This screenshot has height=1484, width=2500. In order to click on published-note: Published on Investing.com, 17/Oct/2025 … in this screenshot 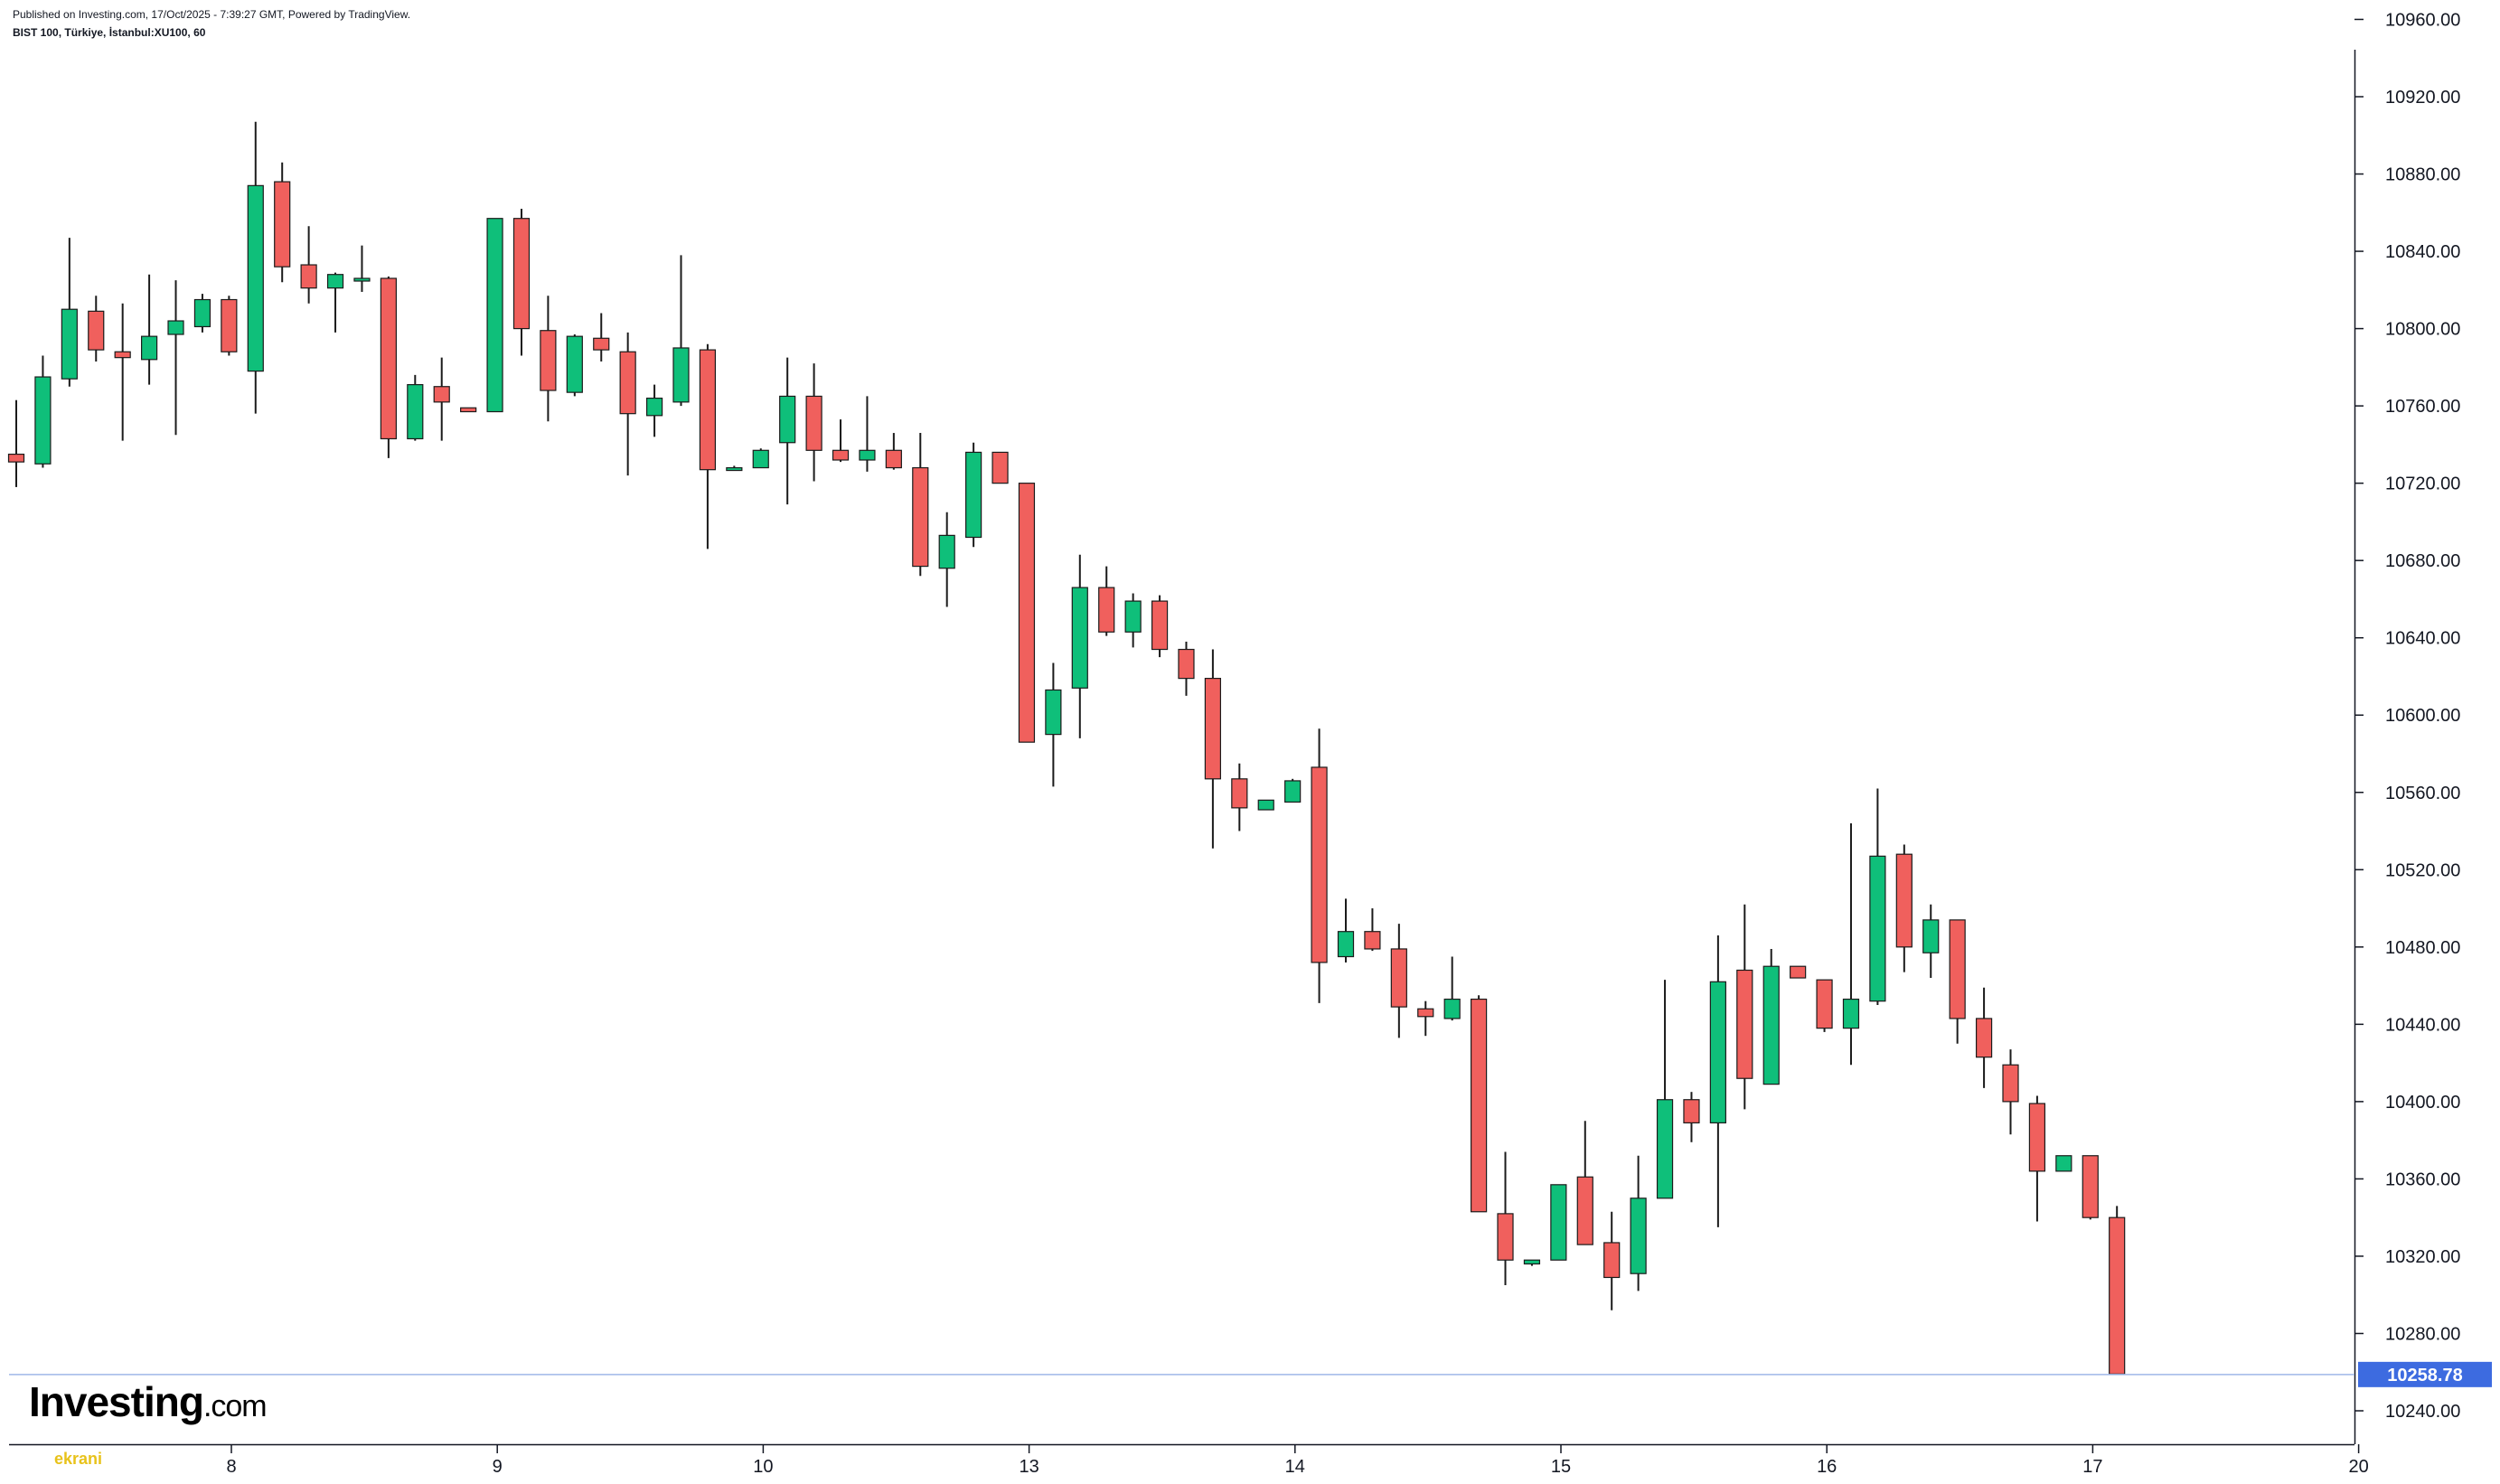, I will do `click(212, 15)`.